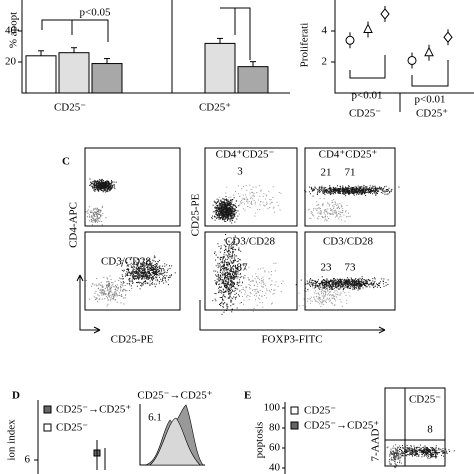 The height and width of the screenshot is (474, 474). I want to click on col-title: CD4⁺CD25⁺, so click(348, 155).